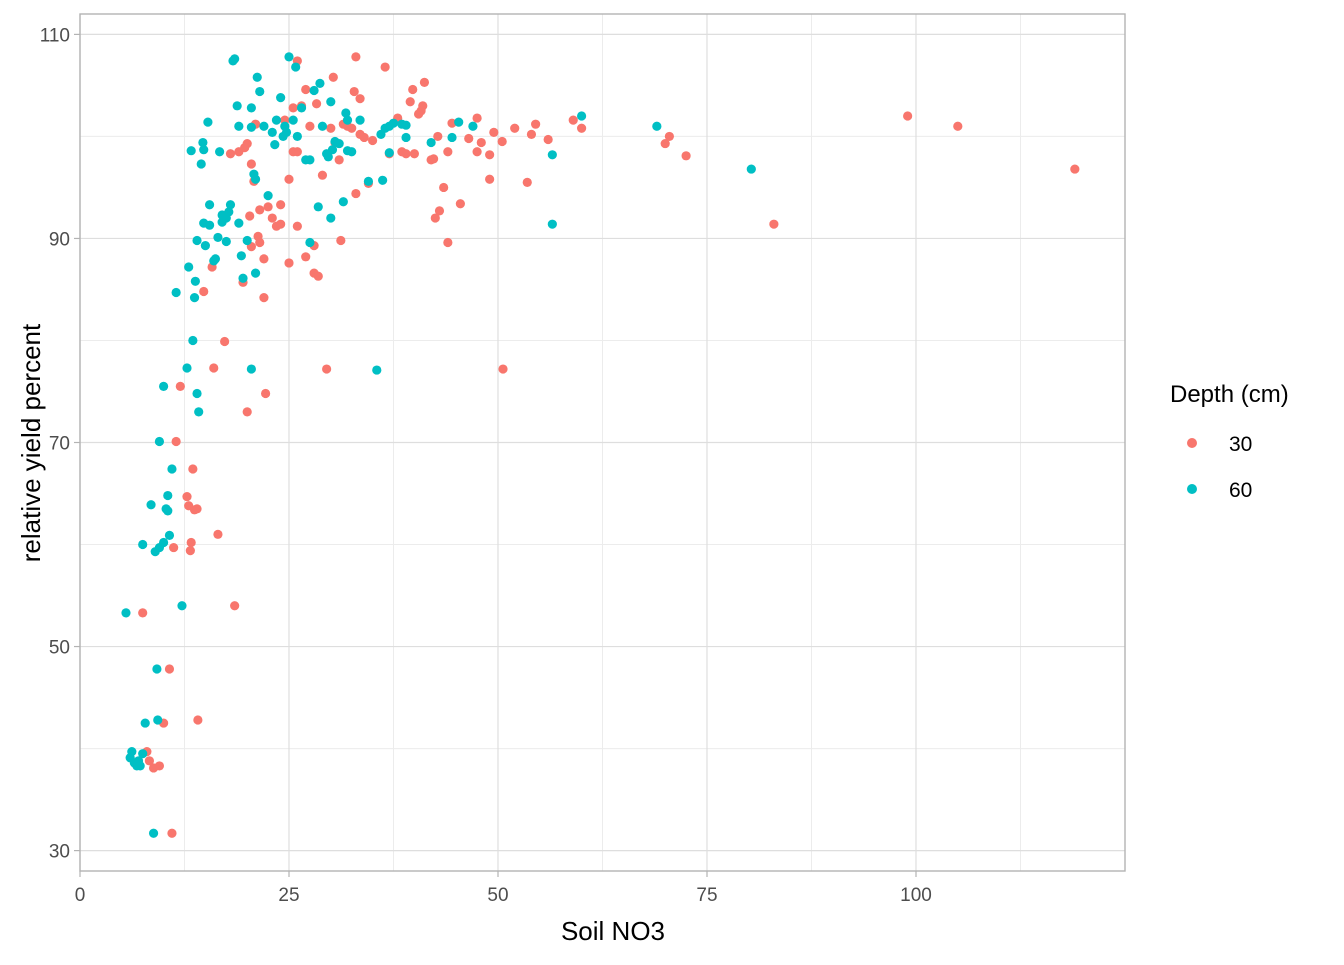  What do you see at coordinates (1219, 467) in the screenshot?
I see `legend-items: 30 60` at bounding box center [1219, 467].